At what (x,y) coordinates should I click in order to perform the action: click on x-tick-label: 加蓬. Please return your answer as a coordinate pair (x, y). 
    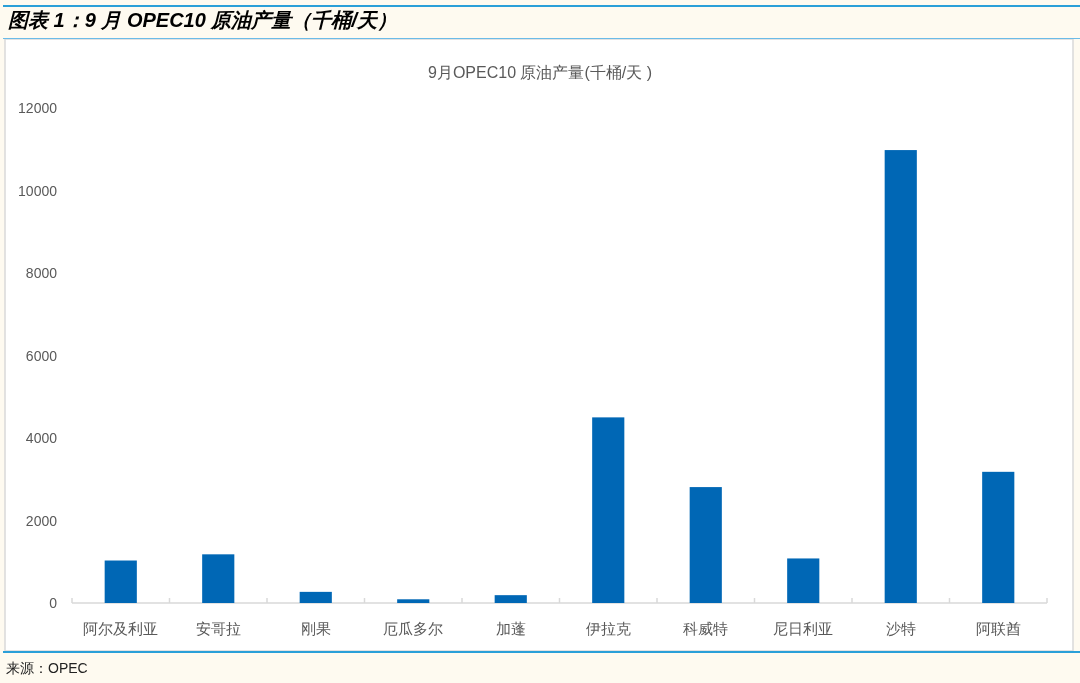
    Looking at the image, I should click on (510, 628).